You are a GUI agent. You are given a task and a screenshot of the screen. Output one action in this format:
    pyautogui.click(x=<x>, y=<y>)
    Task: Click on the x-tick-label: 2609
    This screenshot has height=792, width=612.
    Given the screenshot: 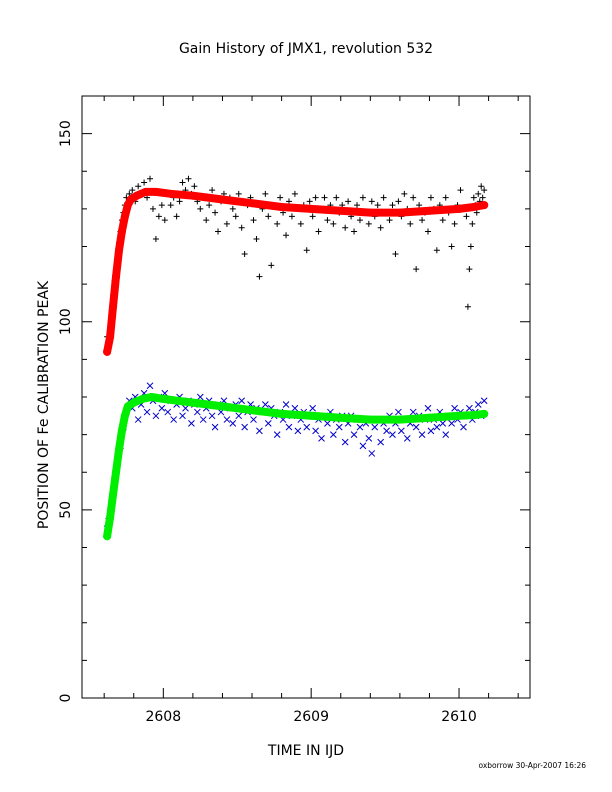 What is the action you would take?
    pyautogui.click(x=311, y=717)
    